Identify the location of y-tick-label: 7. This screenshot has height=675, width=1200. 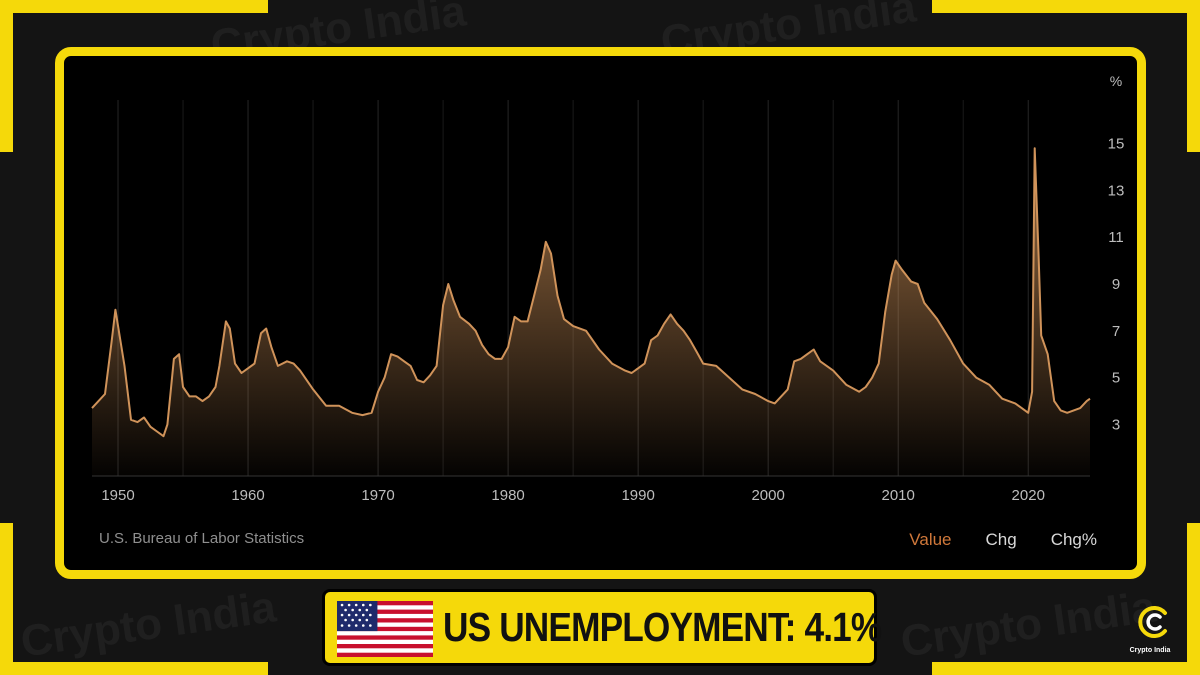
(1116, 331).